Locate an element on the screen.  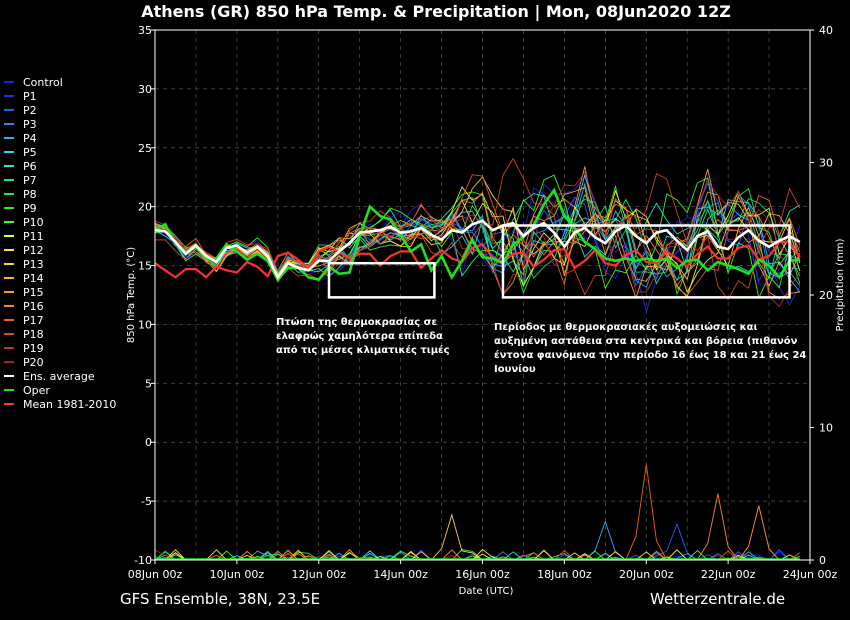
x-tick-label-8: 24Jun 00z is located at coordinates (810, 574).